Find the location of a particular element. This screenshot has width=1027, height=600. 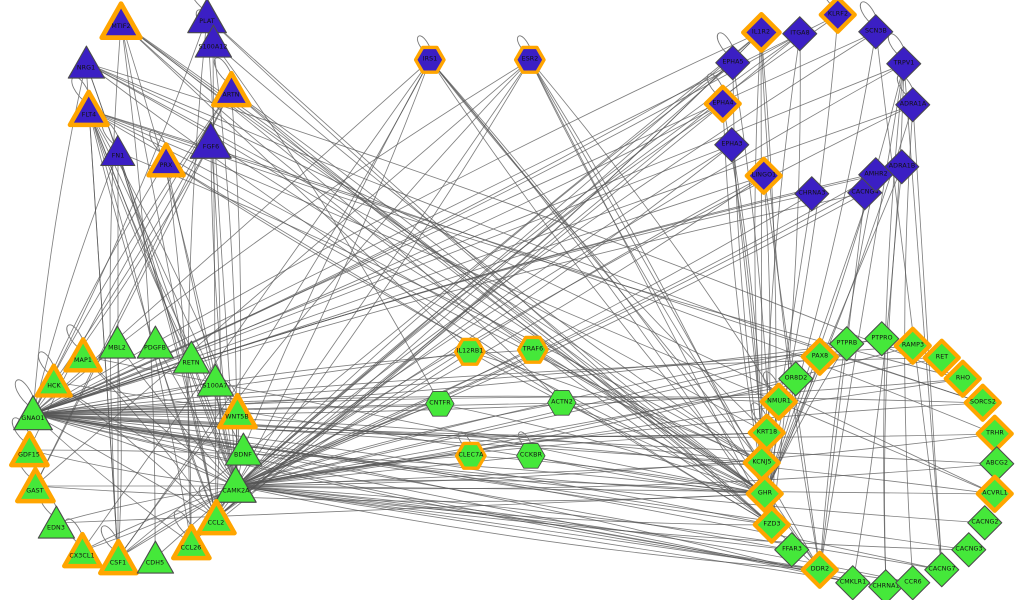

graph-node-mtif2: MTIF2 is located at coordinates (121, 22).